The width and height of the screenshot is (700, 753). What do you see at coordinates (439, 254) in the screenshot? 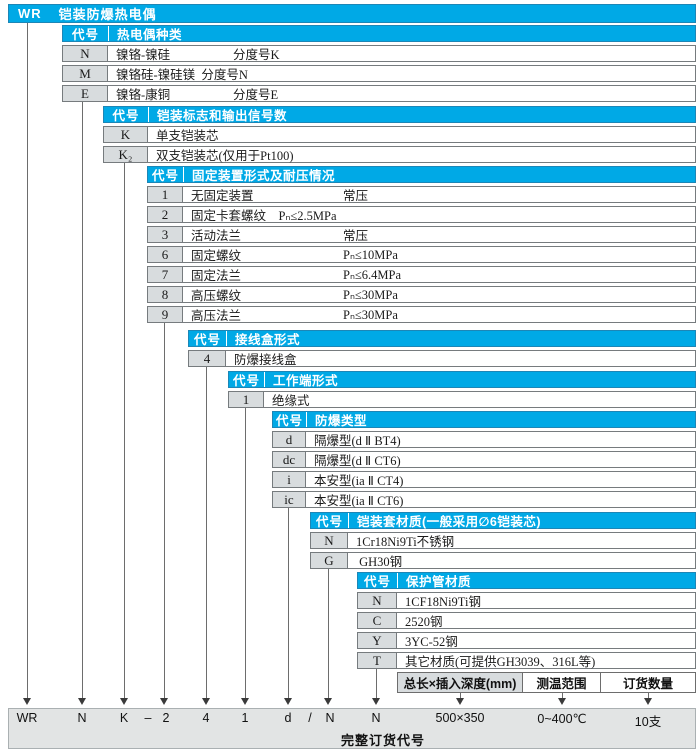
I see `desc-cell: 固定螺纹 Pₙ≤10MPa` at bounding box center [439, 254].